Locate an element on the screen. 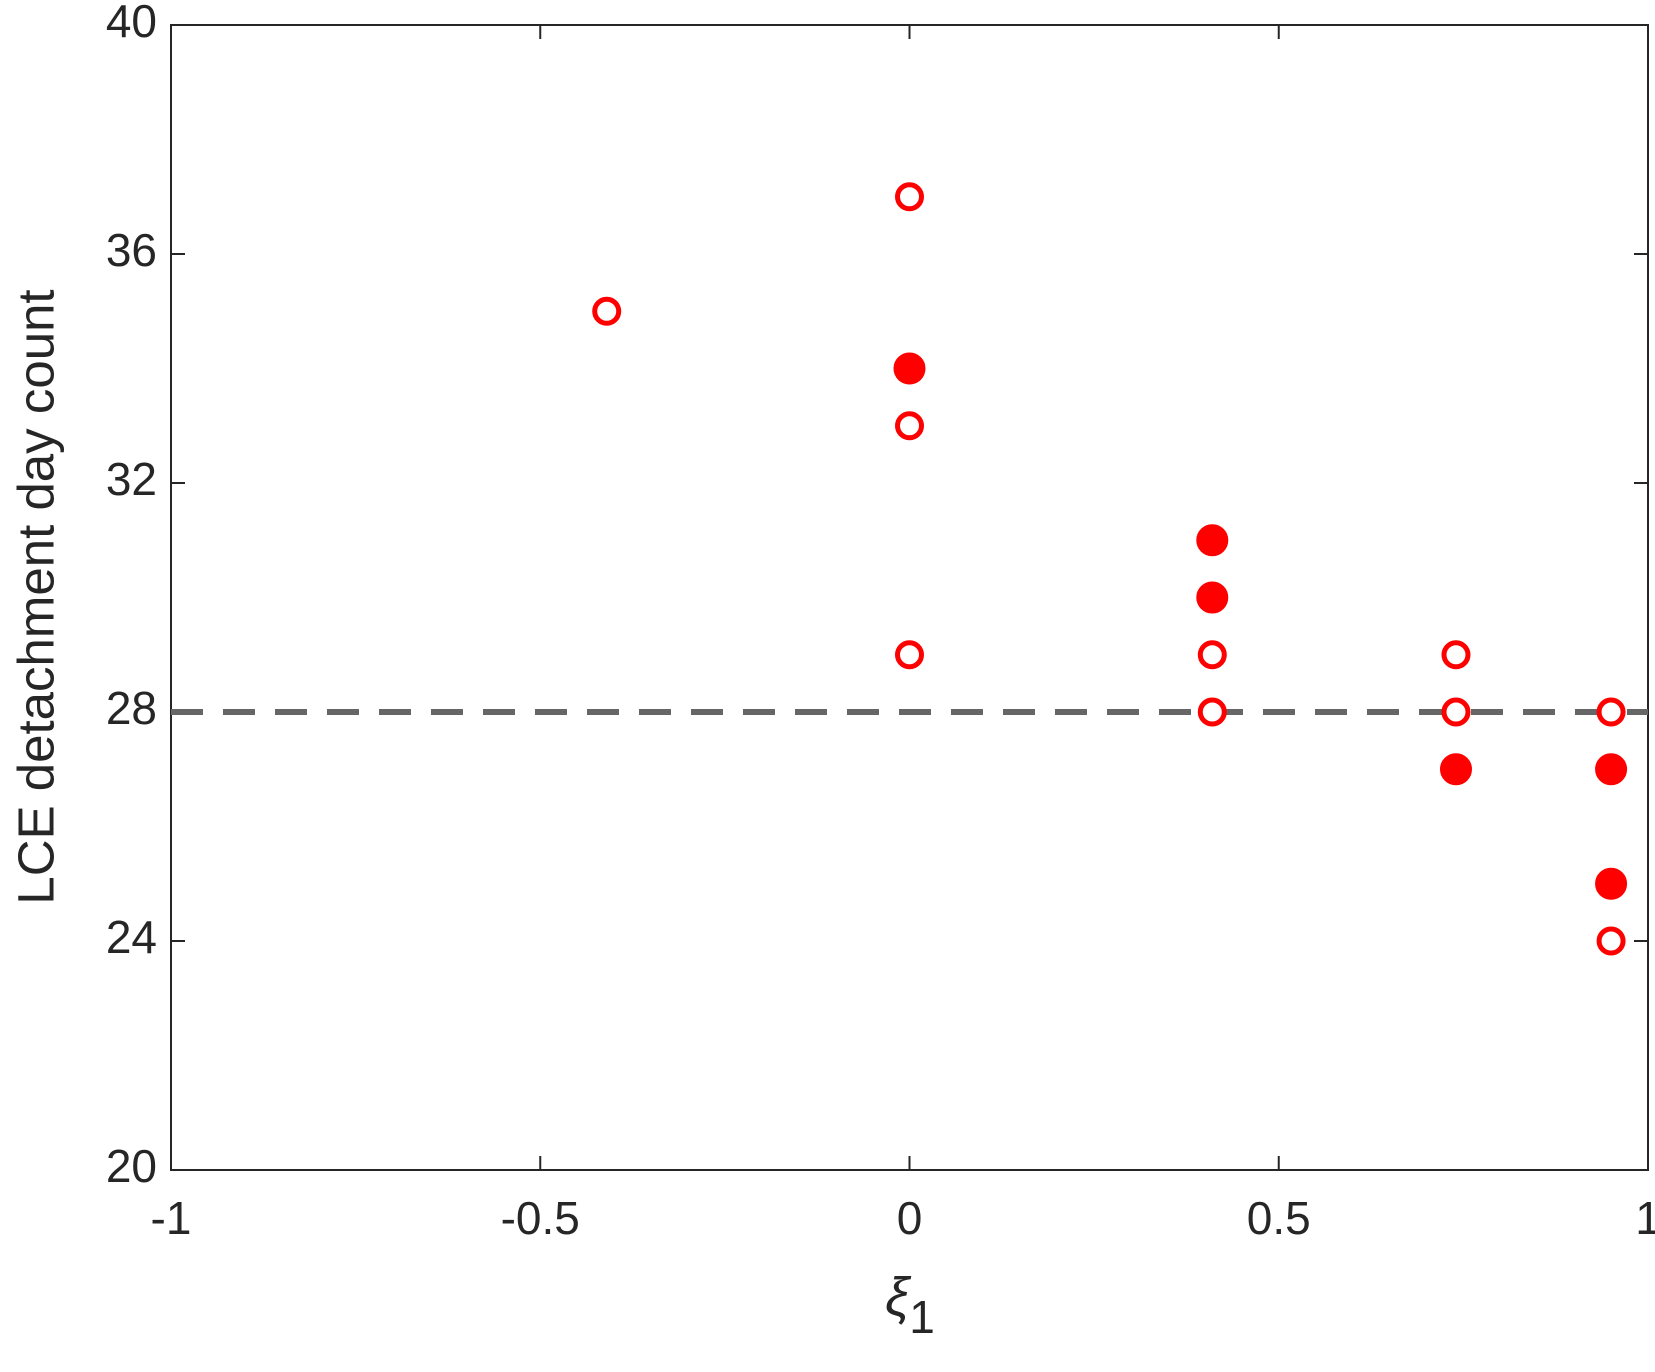  y-tick-label: 36 is located at coordinates (131, 250).